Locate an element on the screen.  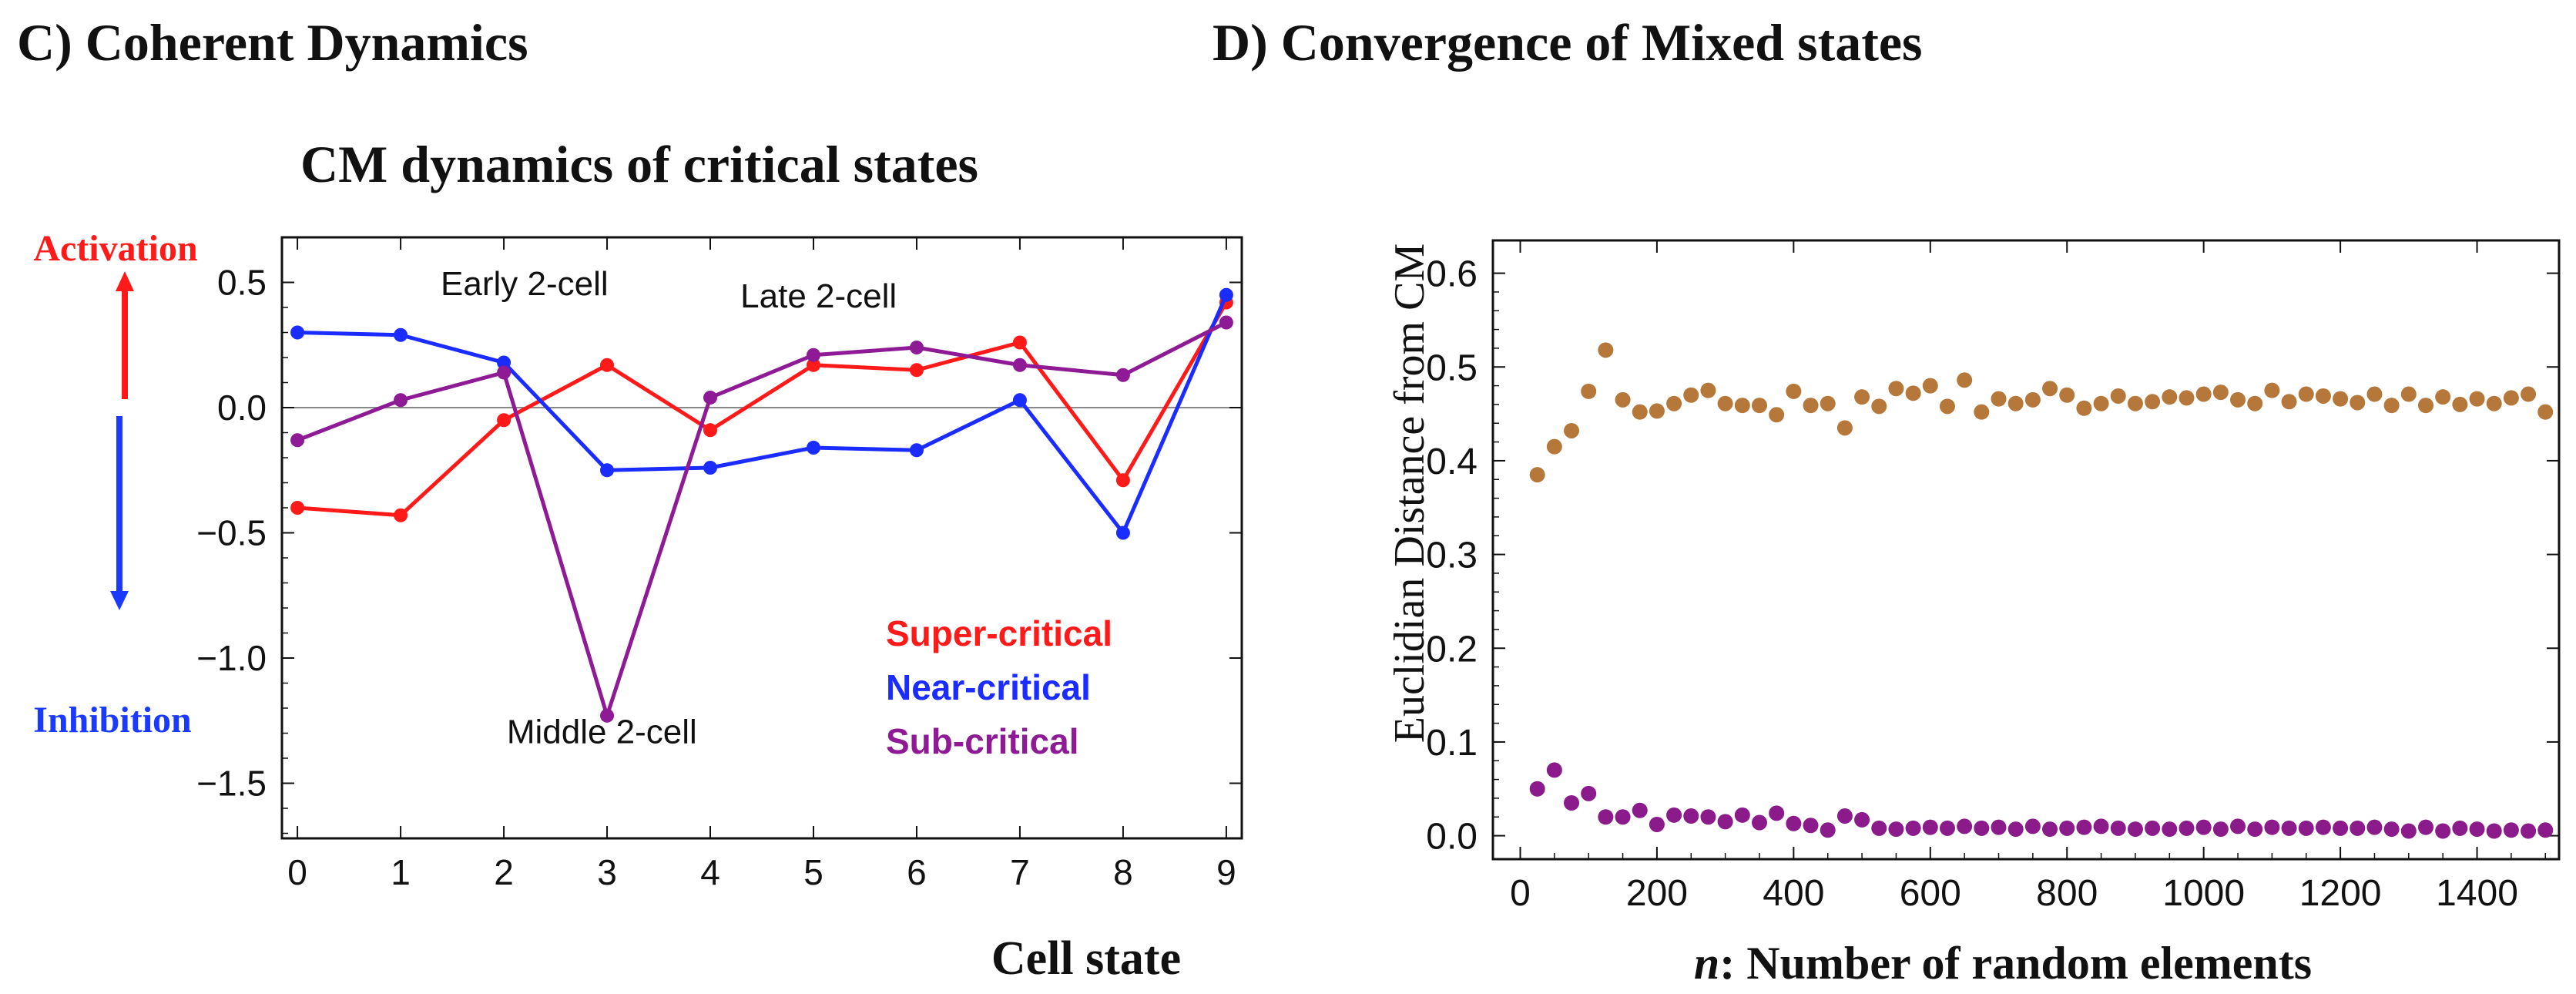
series-line-near-critical is located at coordinates (763, 414).